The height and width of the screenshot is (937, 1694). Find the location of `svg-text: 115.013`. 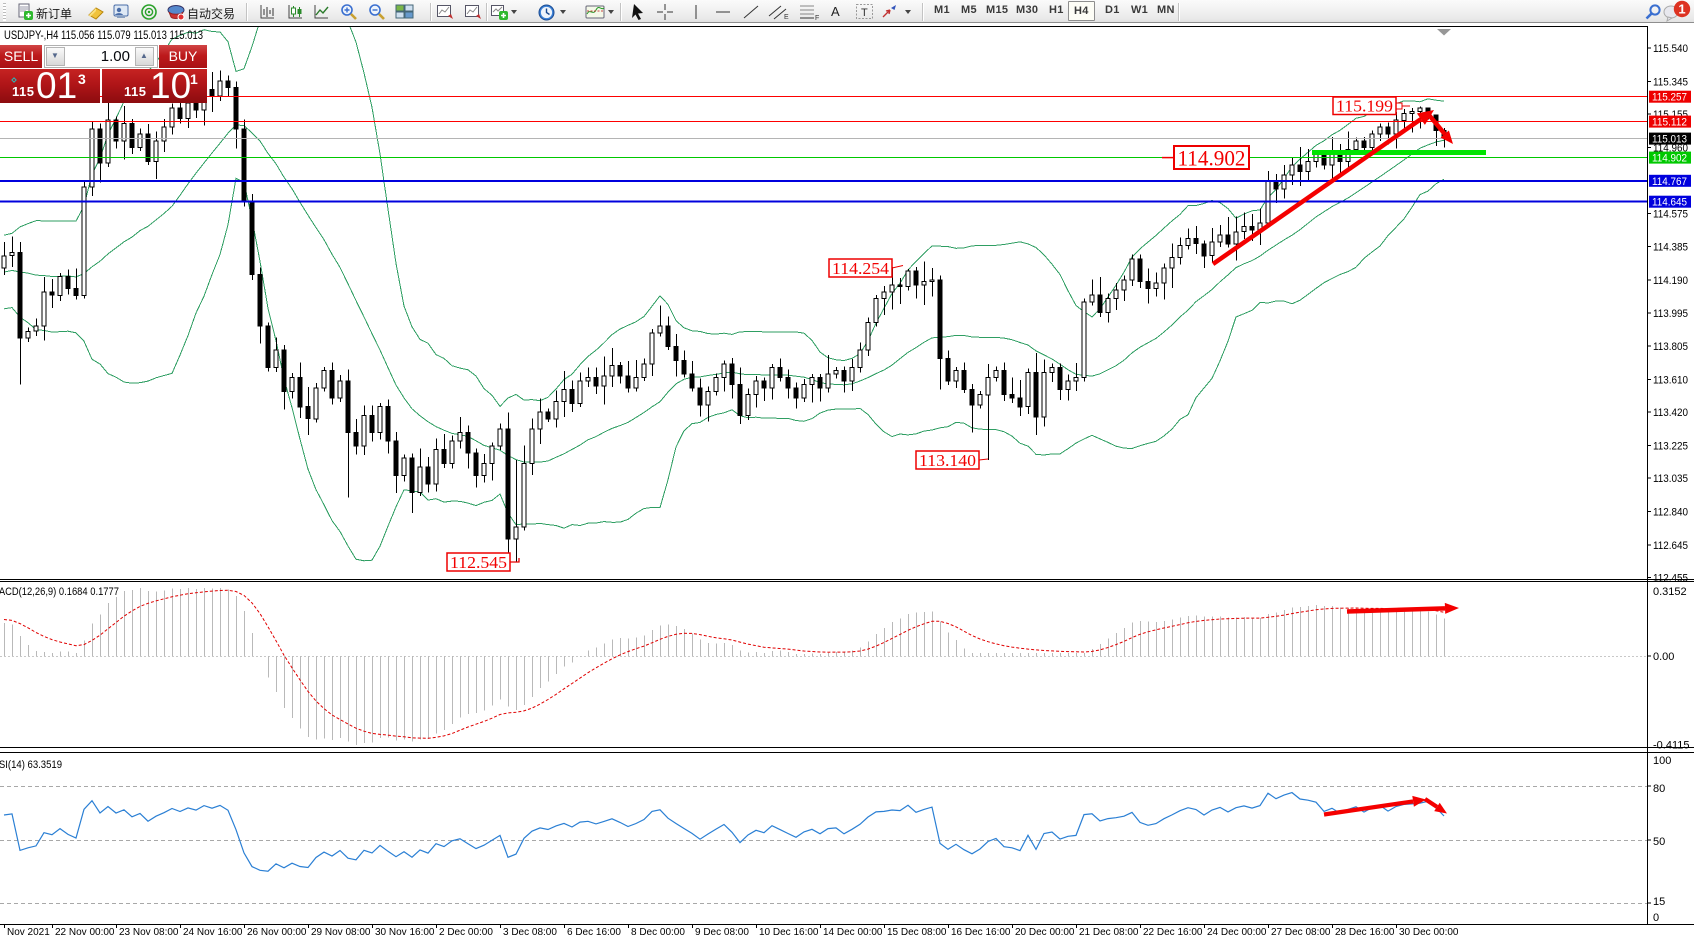

svg-text: 115.013 is located at coordinates (1669, 140).